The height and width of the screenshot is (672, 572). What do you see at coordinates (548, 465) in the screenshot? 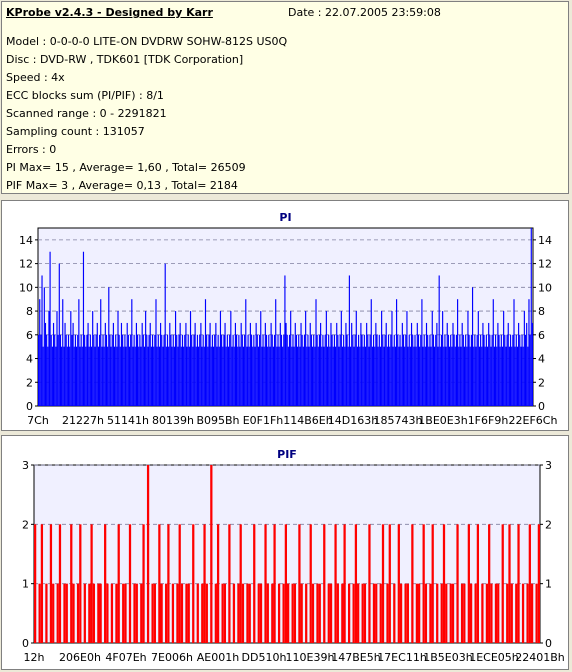
I see `pif-ytick-label-right: 3` at bounding box center [548, 465].